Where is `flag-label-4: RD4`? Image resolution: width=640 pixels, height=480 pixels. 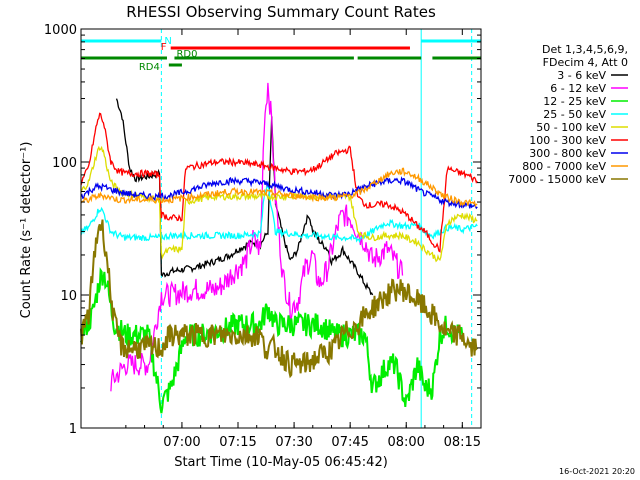
flag-label-4: RD4 is located at coordinates (149, 67).